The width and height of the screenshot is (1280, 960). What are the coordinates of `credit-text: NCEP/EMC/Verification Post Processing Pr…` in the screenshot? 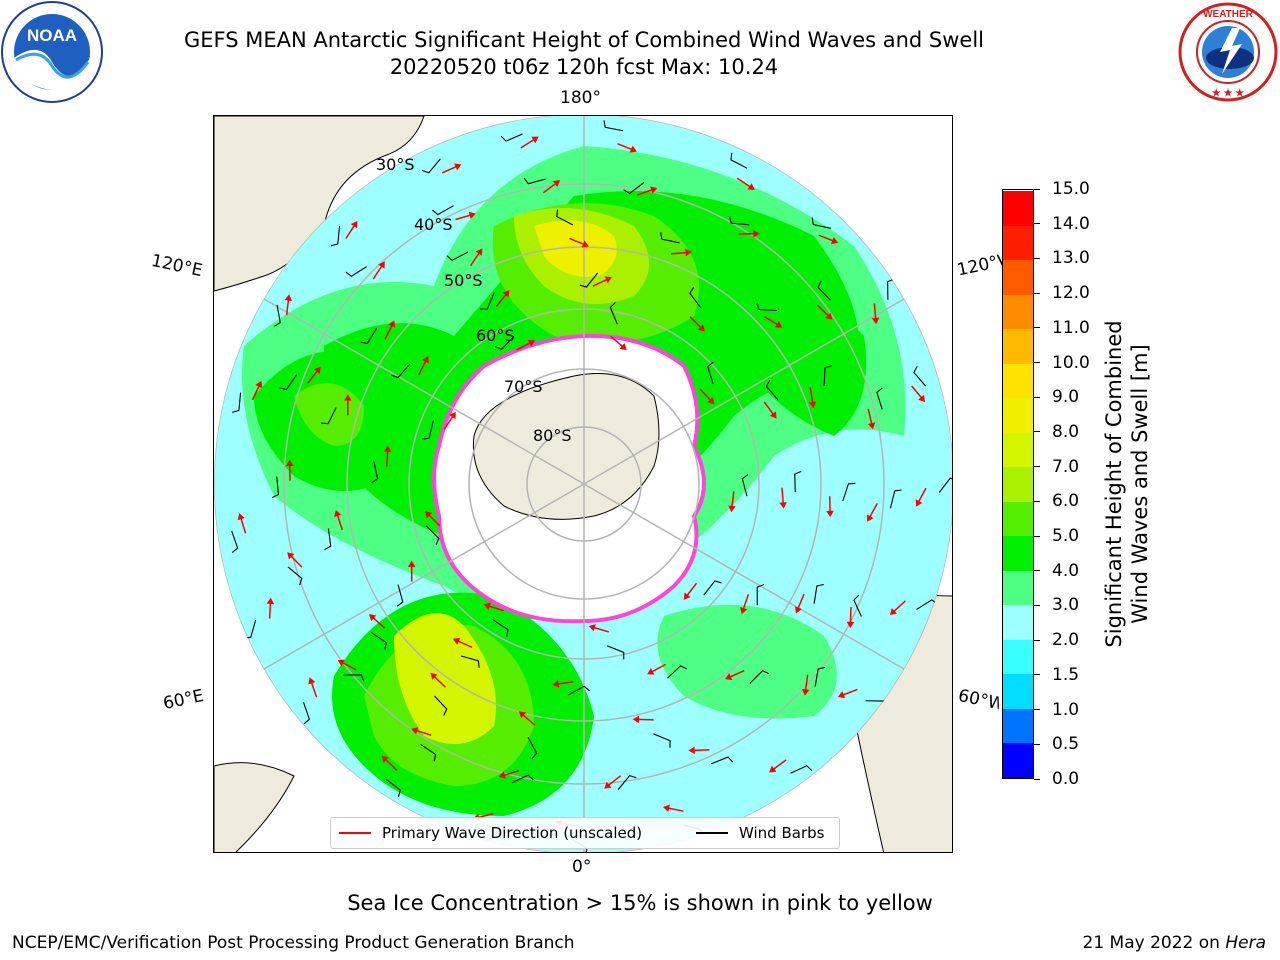 It's located at (293, 943).